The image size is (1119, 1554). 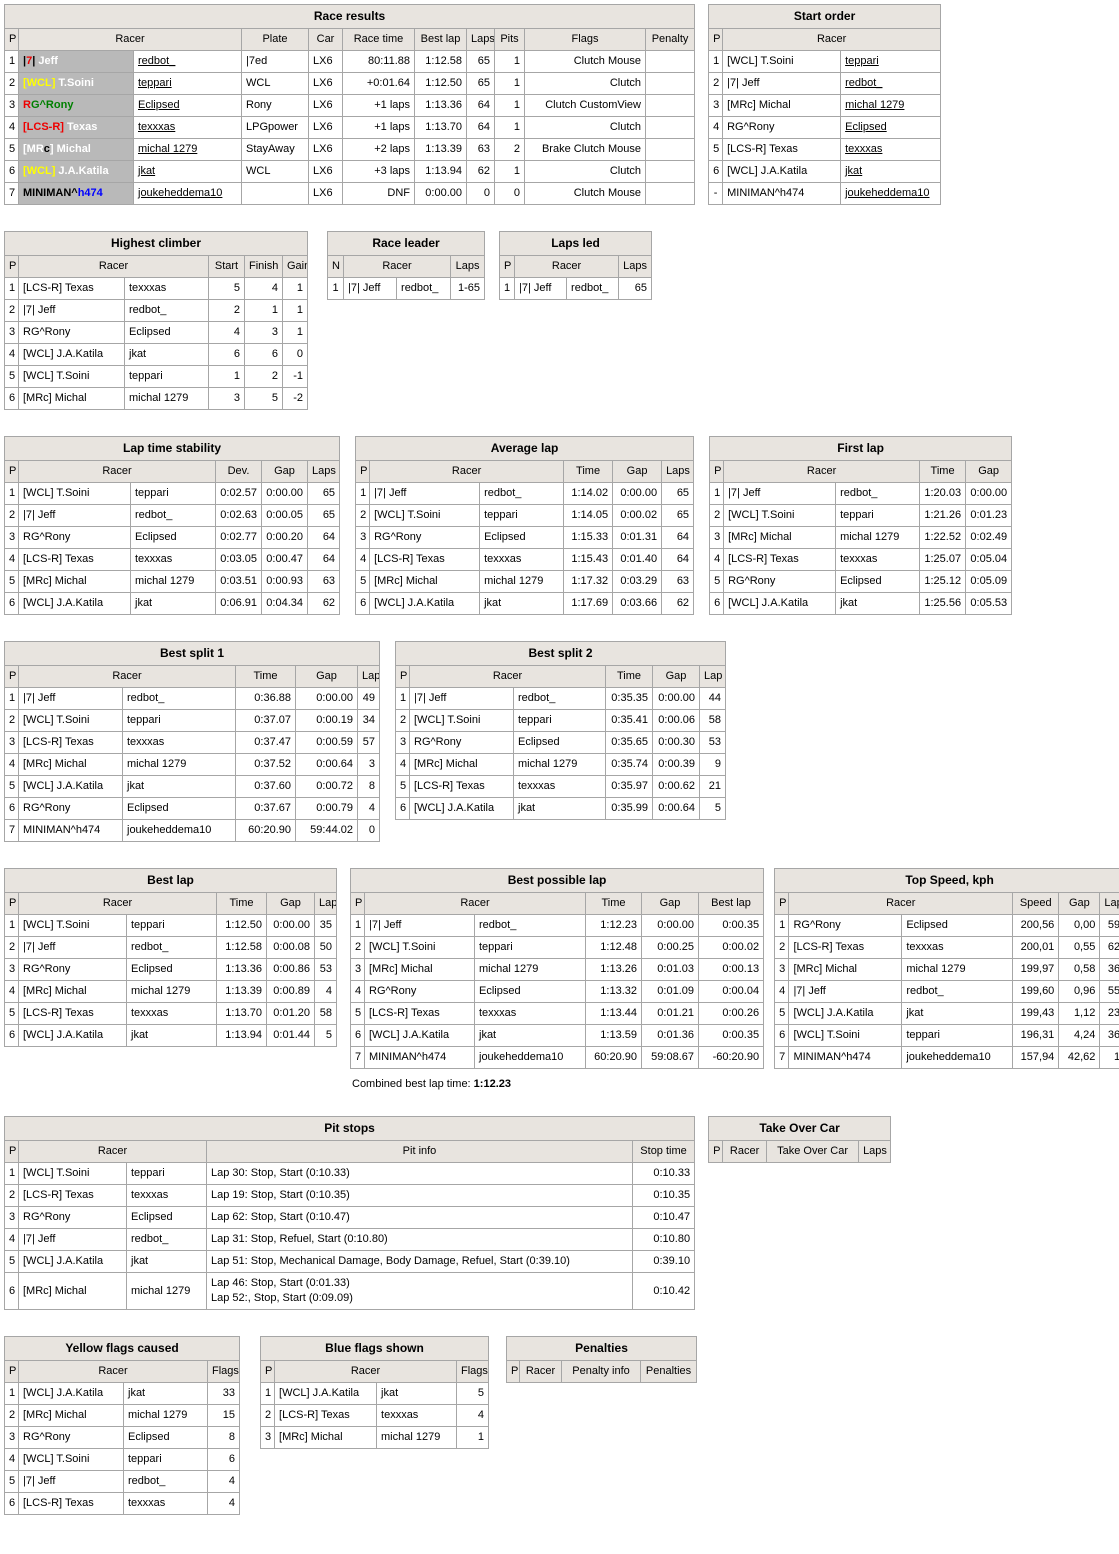 What do you see at coordinates (480, 61) in the screenshot?
I see `cell: 65` at bounding box center [480, 61].